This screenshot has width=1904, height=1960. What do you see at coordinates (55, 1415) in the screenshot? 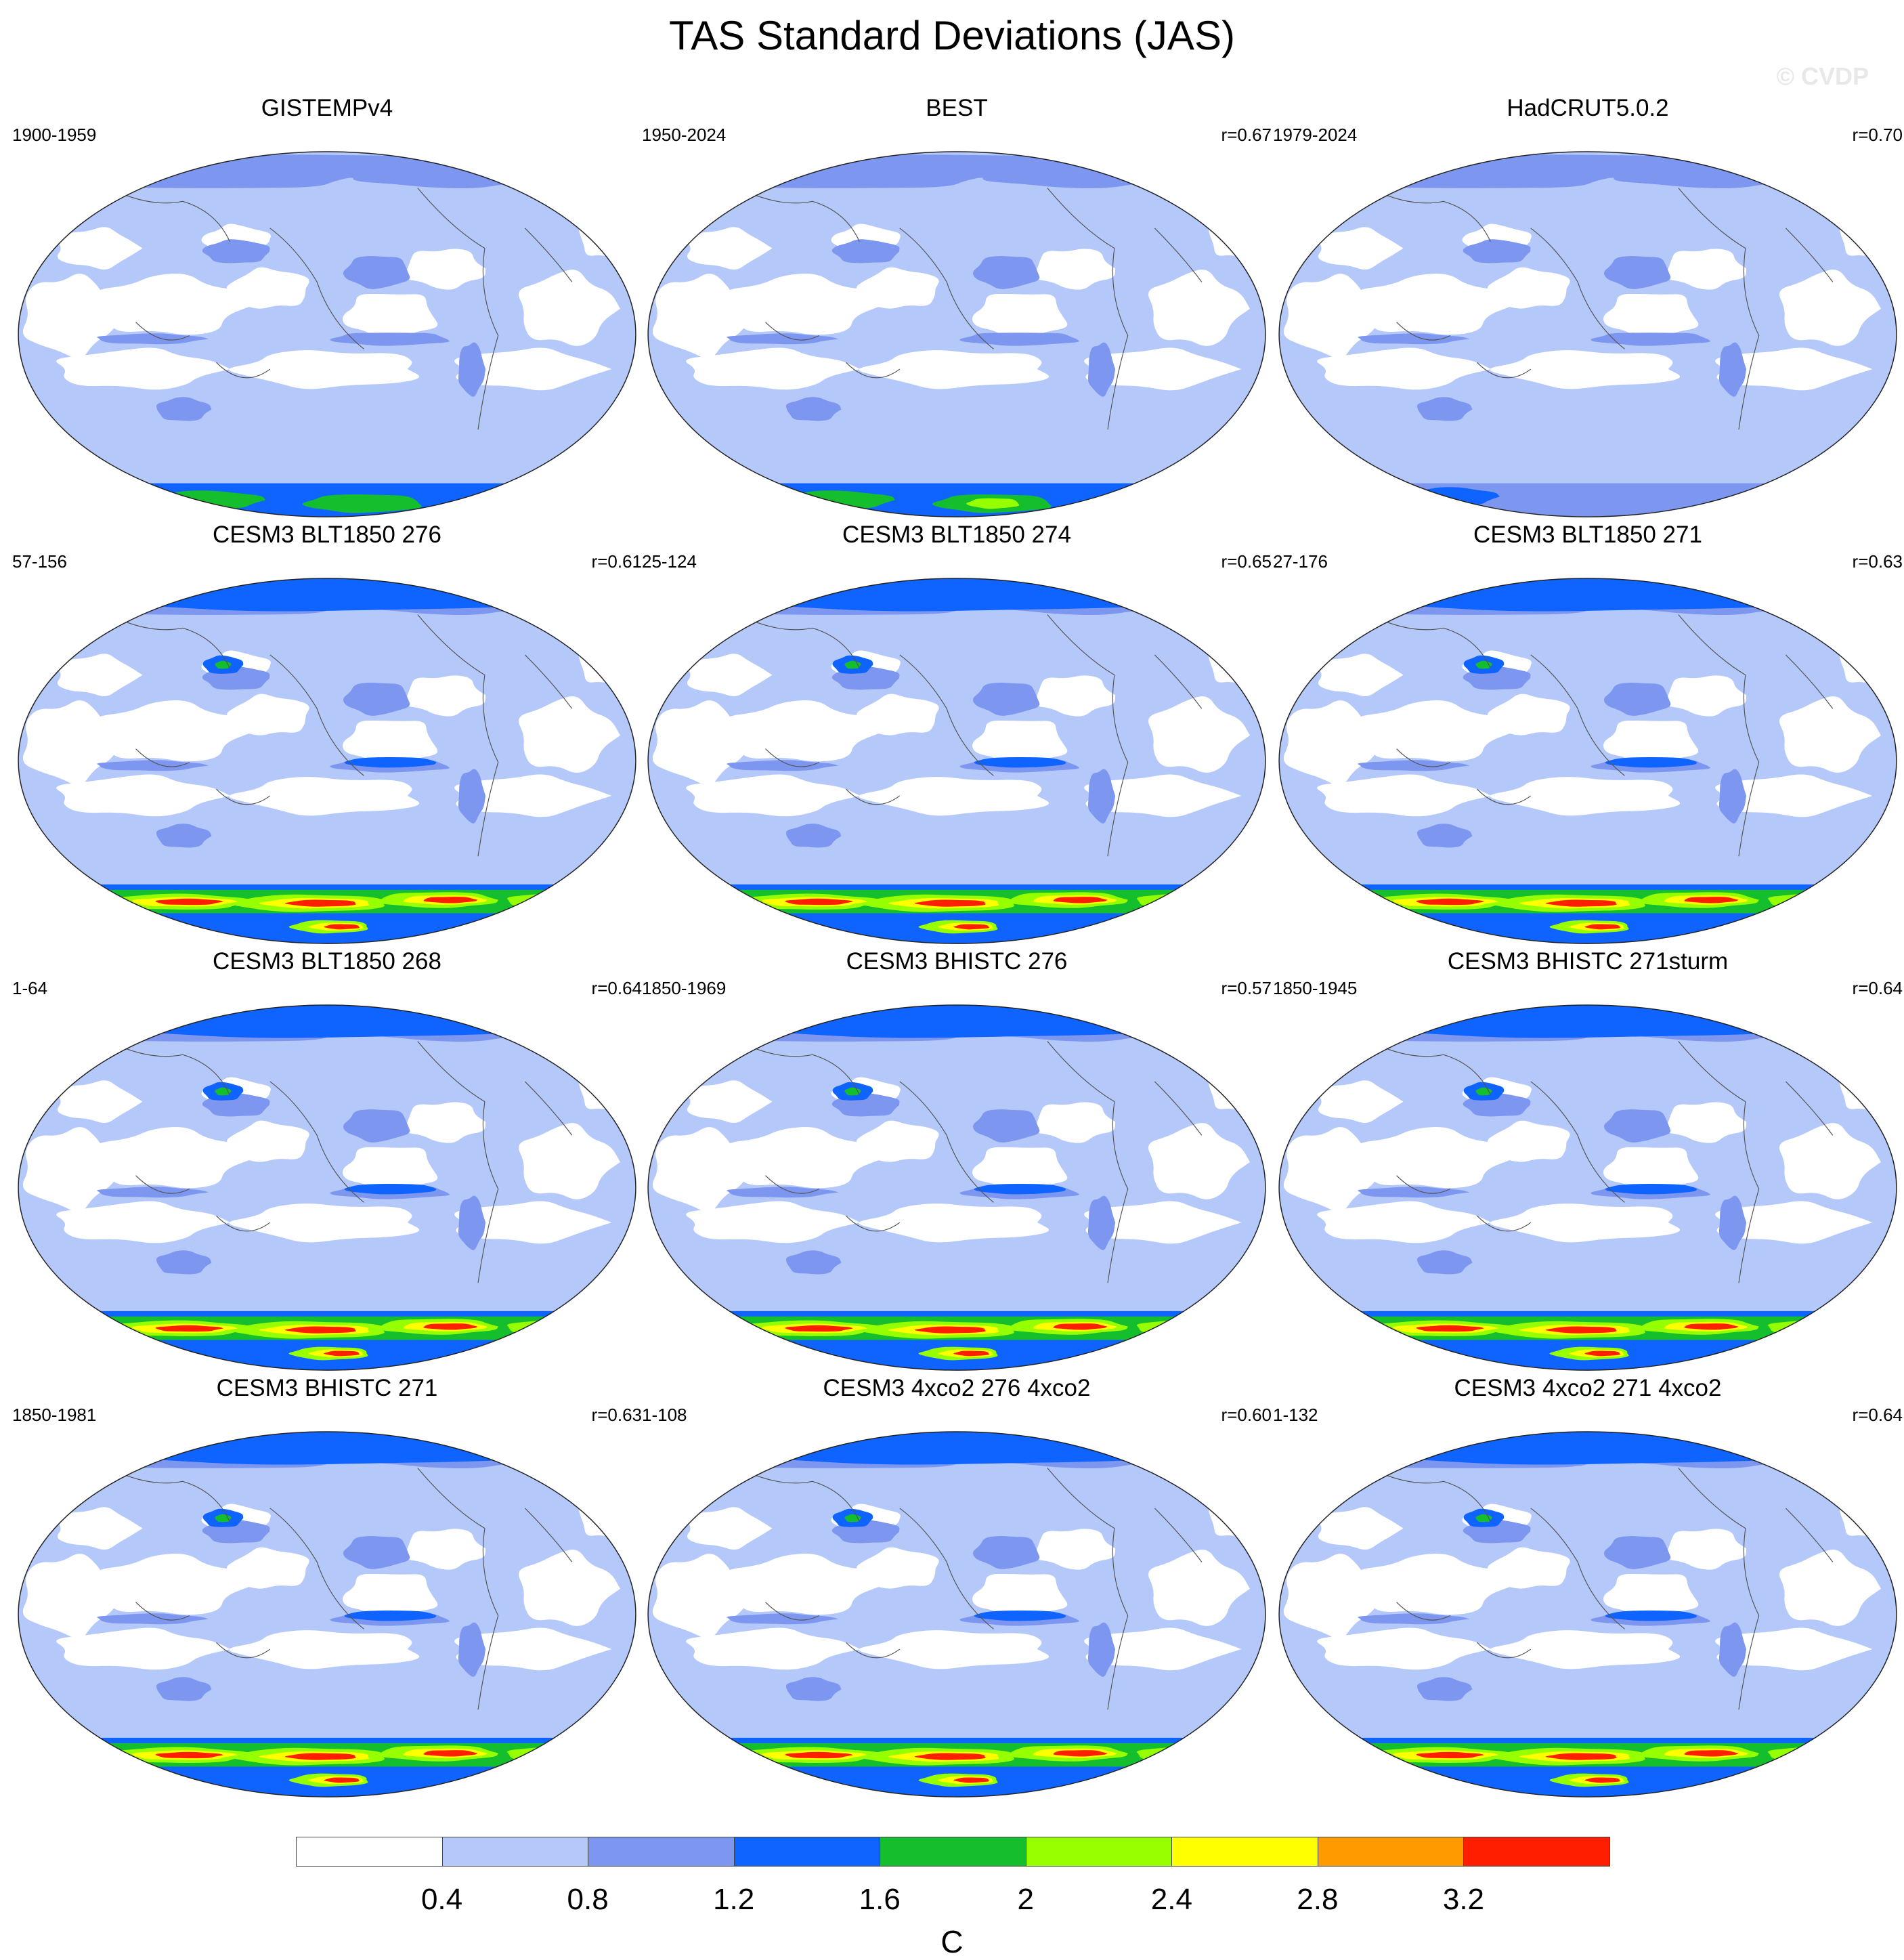
I see `panel-period: 1850-1981` at bounding box center [55, 1415].